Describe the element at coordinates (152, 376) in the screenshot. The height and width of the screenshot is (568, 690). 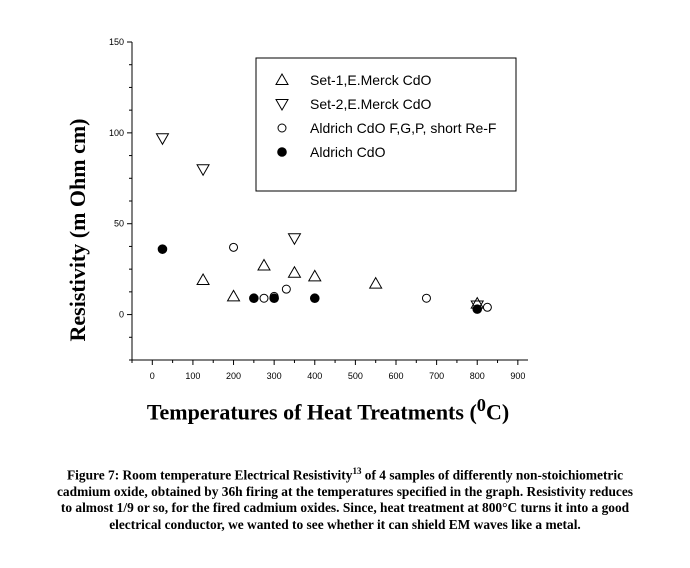
I see `x-tick-label: 0` at that location.